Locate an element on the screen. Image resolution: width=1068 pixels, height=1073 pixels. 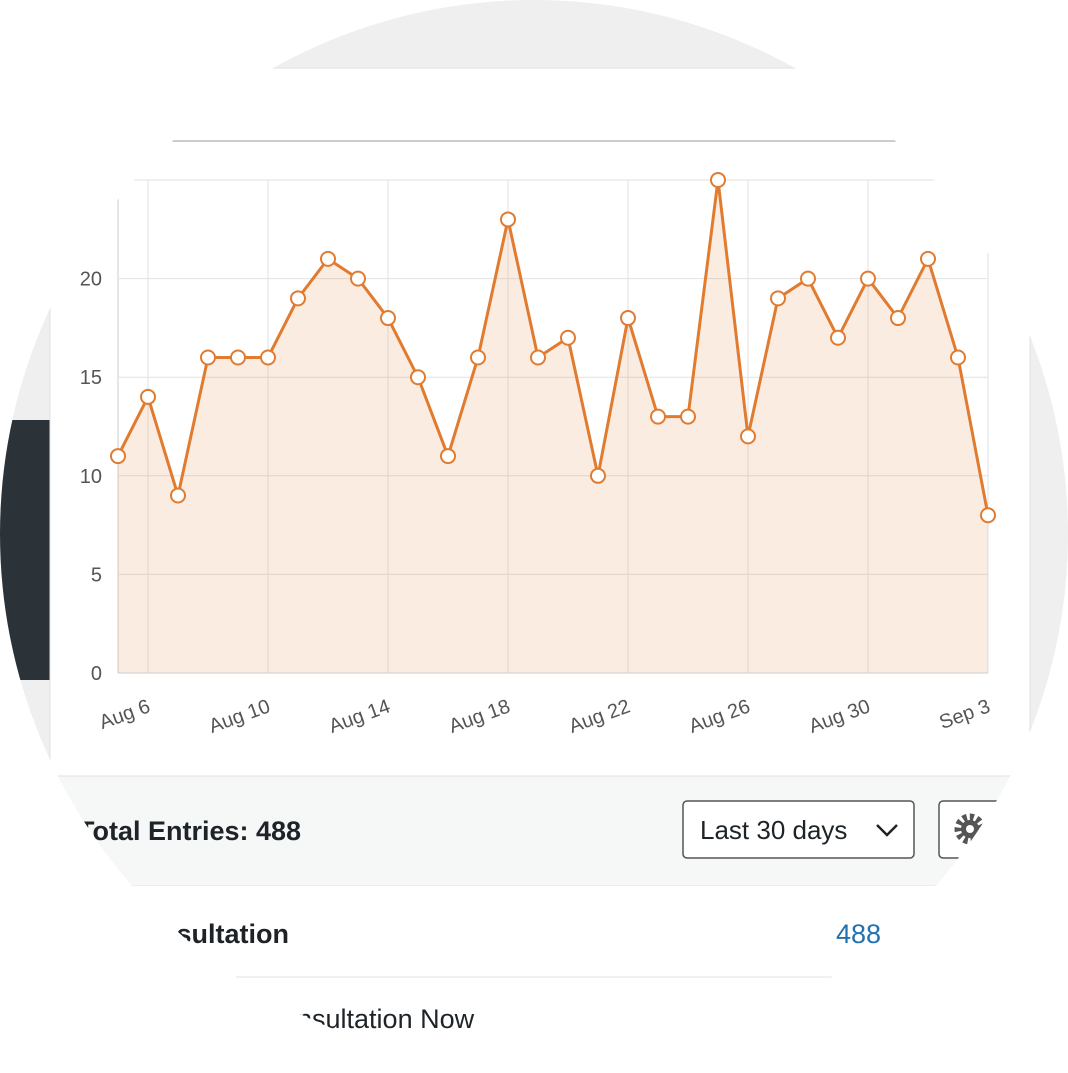
settings-button is located at coordinates (979, 829).